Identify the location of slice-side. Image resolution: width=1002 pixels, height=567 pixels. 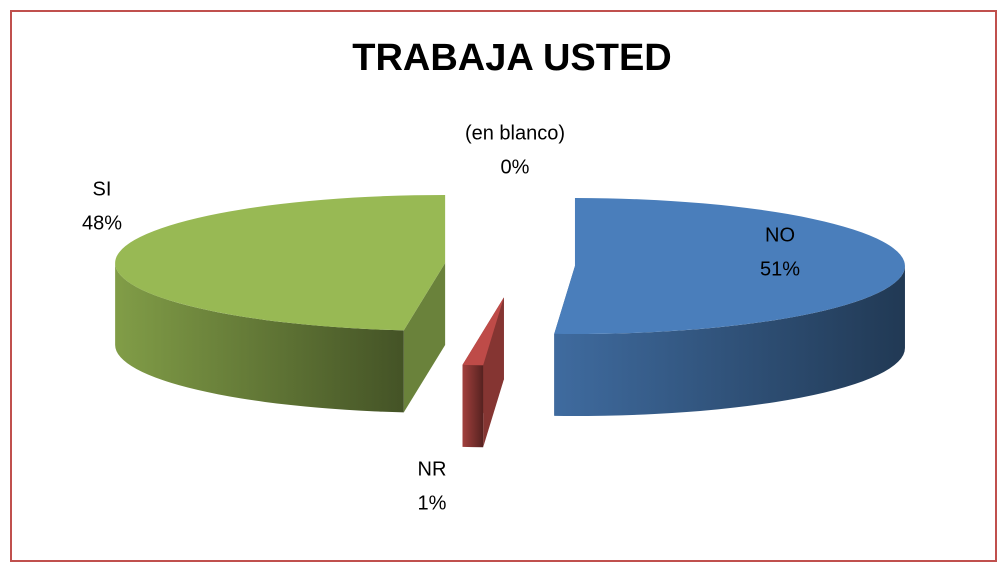
(424, 337).